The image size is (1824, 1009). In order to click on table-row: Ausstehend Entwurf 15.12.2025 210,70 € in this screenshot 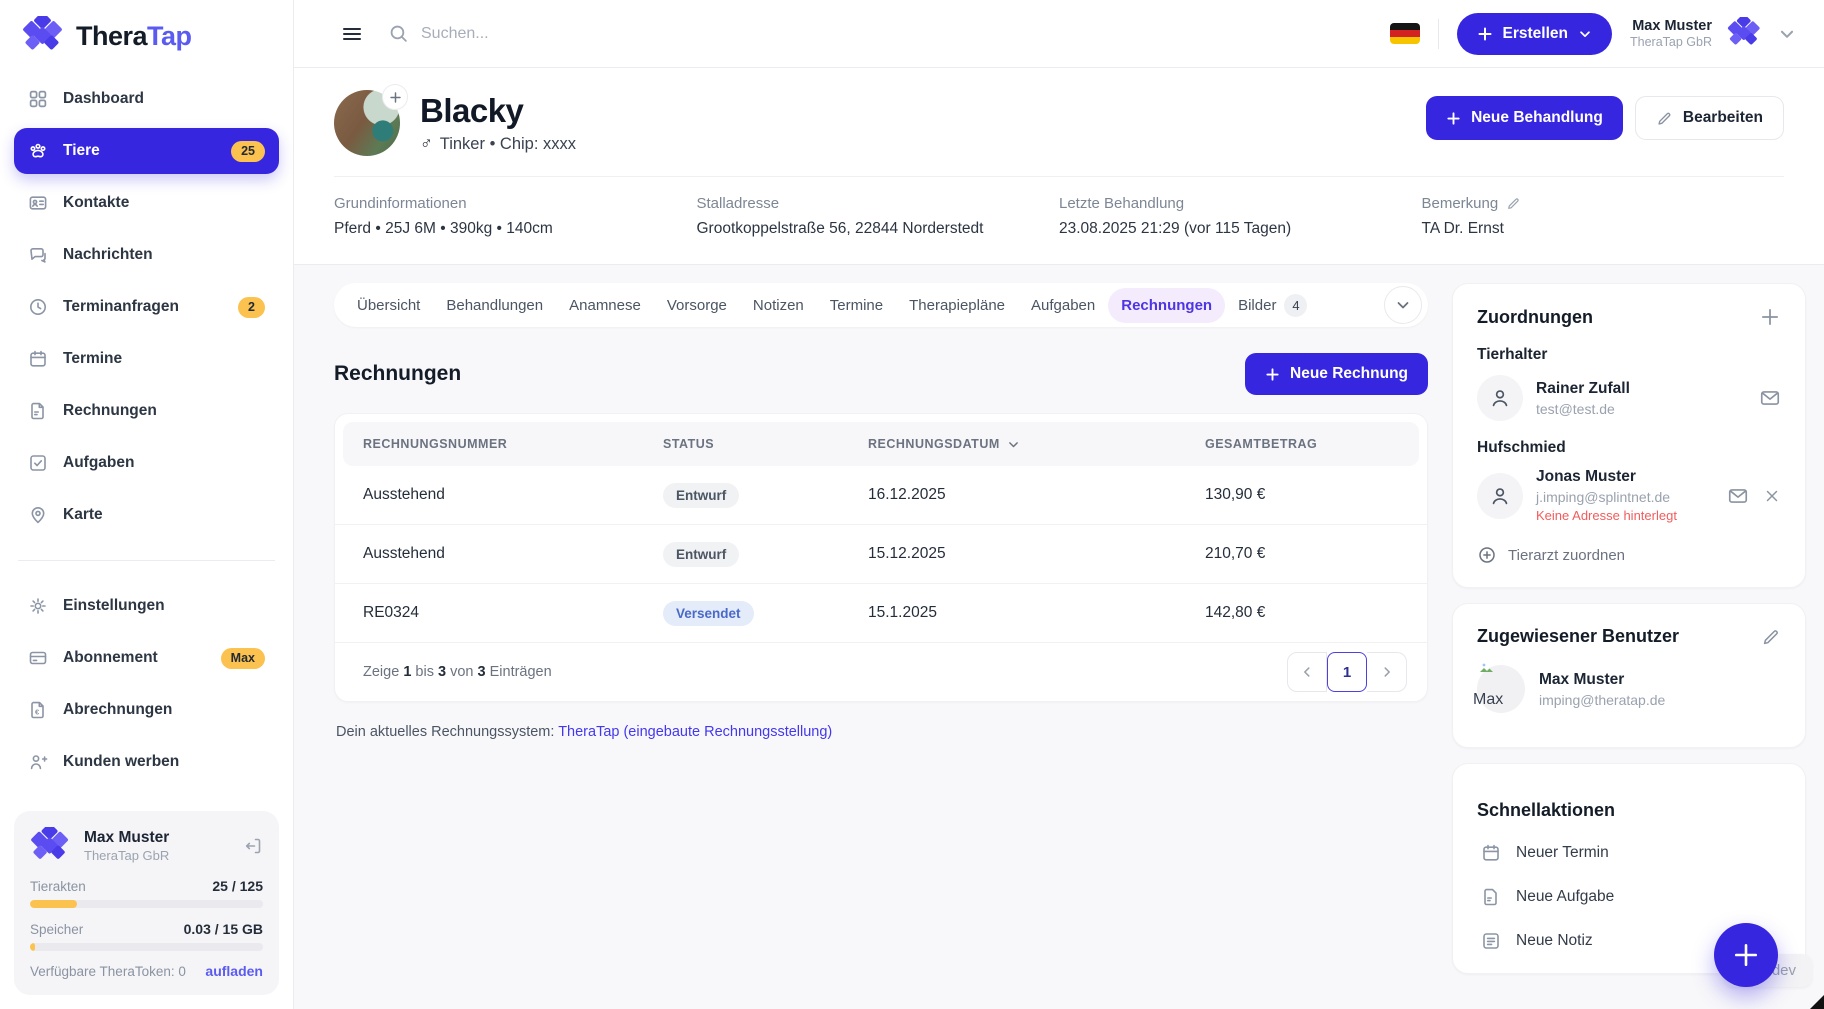, I will do `click(881, 554)`.